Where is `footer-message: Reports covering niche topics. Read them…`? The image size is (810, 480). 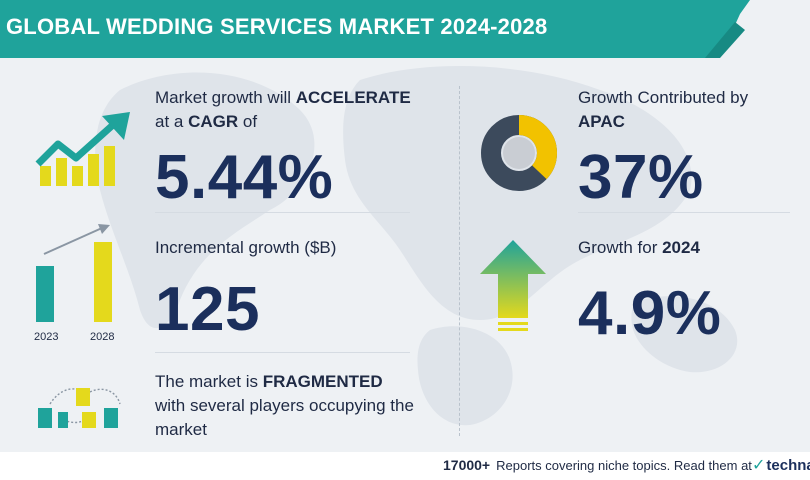 footer-message: Reports covering niche topics. Read them… is located at coordinates (624, 465).